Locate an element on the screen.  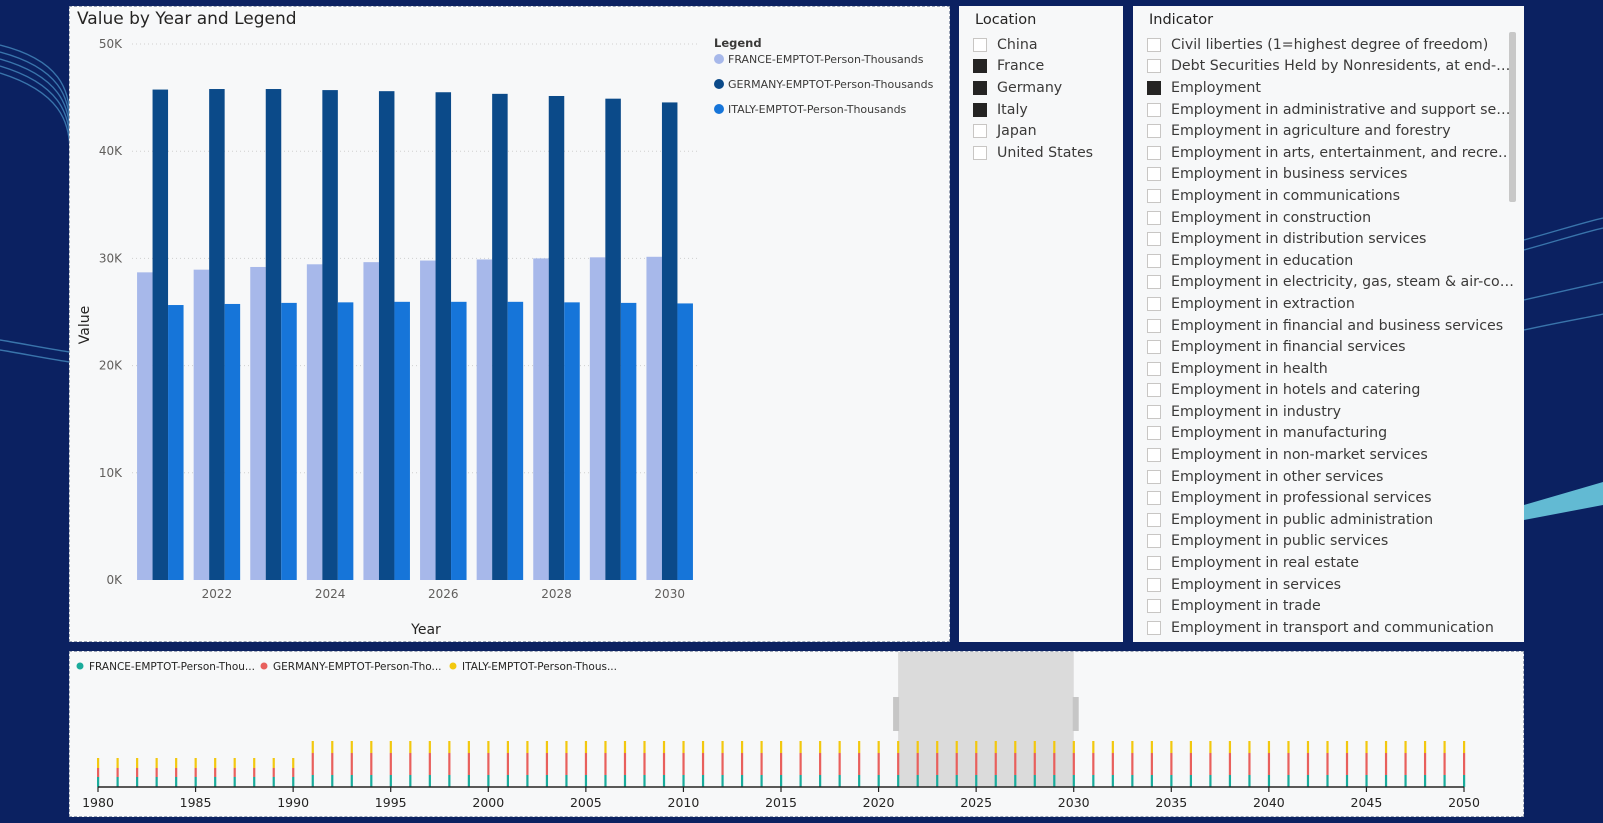
indicator-item: Employment in industry is located at coordinates (1335, 412).